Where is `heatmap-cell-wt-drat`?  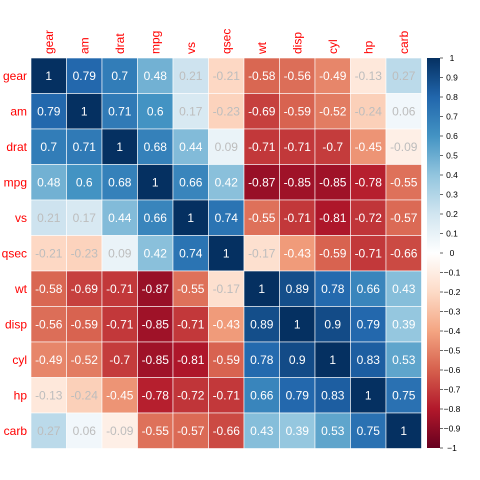 heatmap-cell-wt-drat is located at coordinates (119, 288).